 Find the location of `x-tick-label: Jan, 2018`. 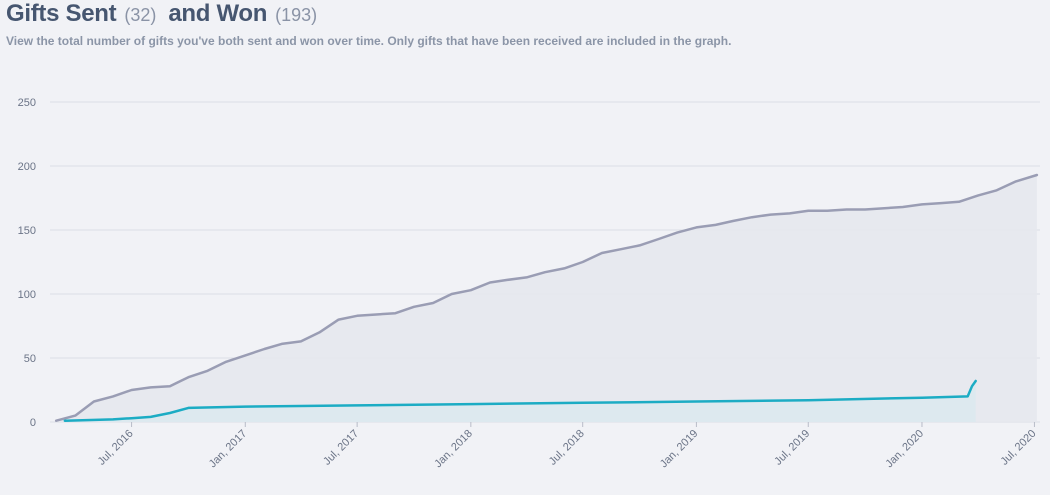

x-tick-label: Jan, 2018 is located at coordinates (453, 449).